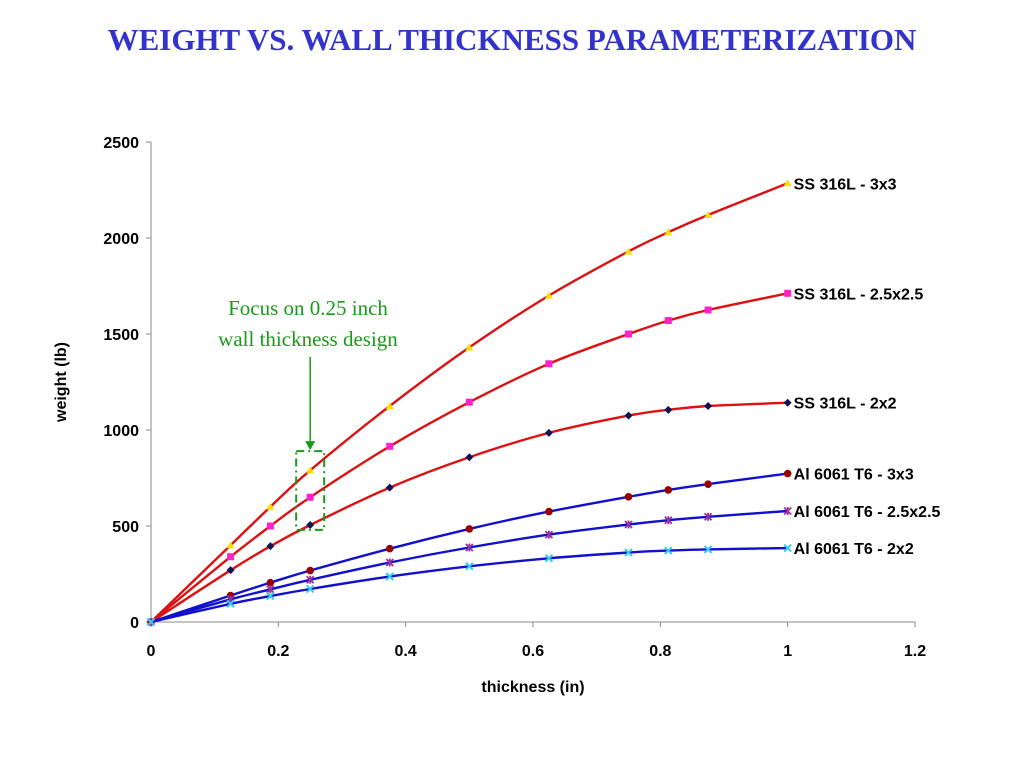  I want to click on annotation: Focus on 0.25 inch wall thickness design, so click(308, 413).